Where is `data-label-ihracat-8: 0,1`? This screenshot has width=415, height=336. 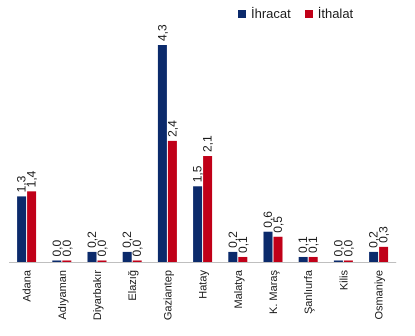
data-label-ihracat-8: 0,1 is located at coordinates (303, 244).